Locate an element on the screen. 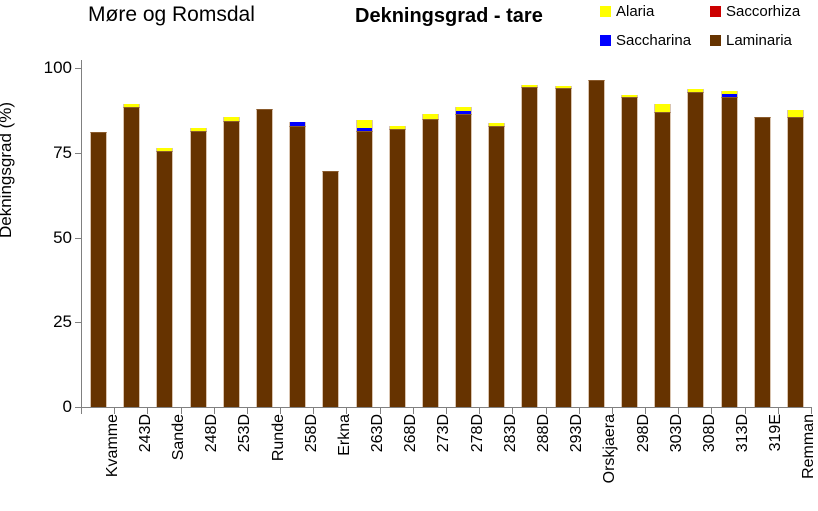 This screenshot has width=818, height=511. x-axis-label: 303D is located at coordinates (676, 433).